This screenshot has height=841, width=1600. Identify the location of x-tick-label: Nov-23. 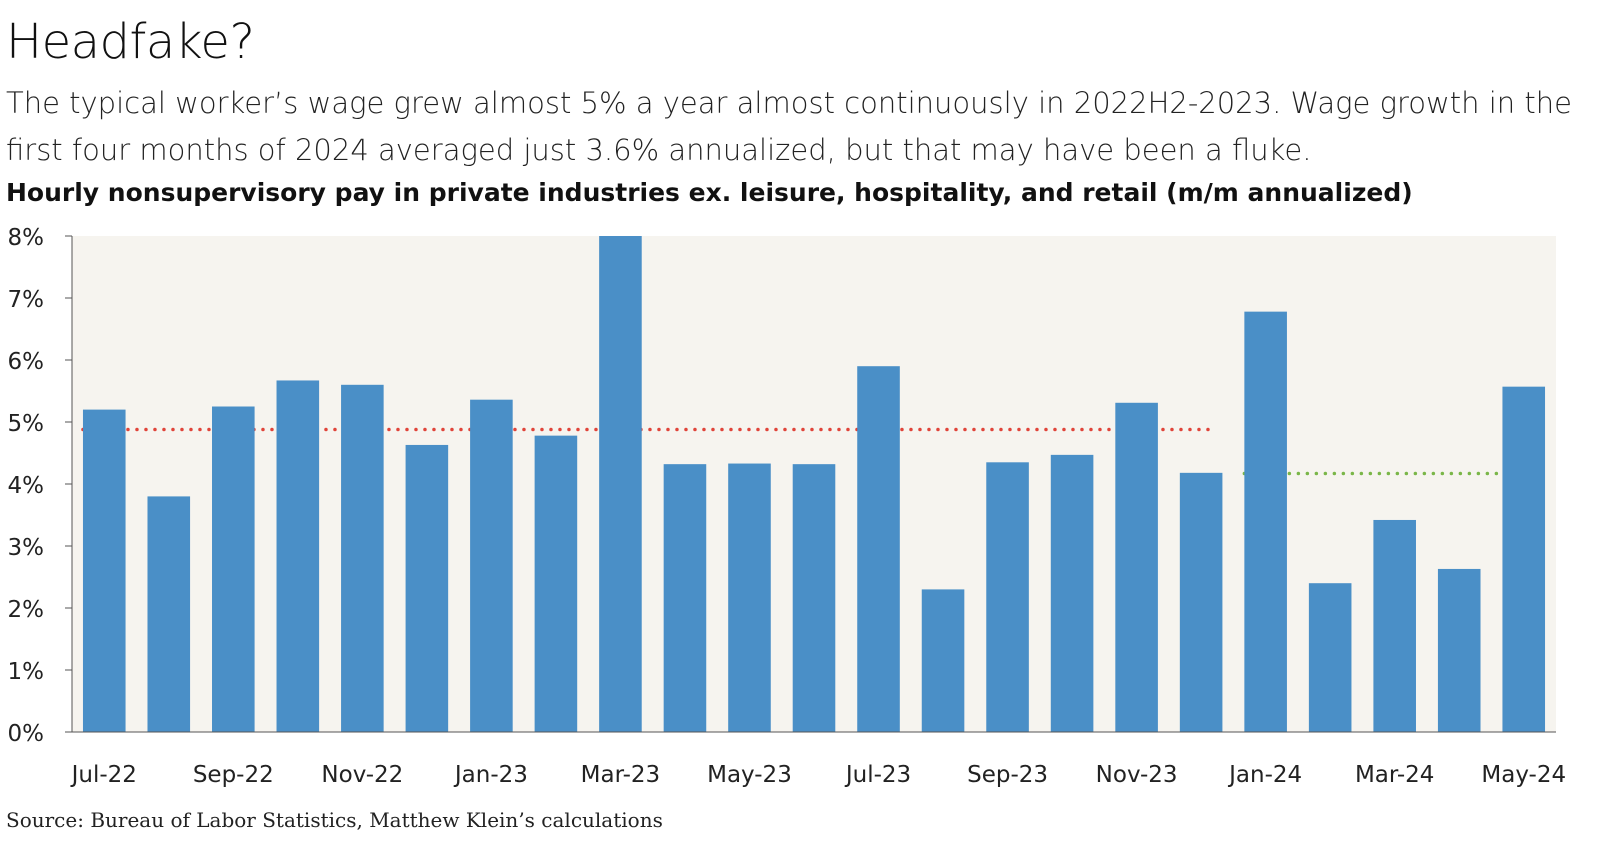
(1137, 775).